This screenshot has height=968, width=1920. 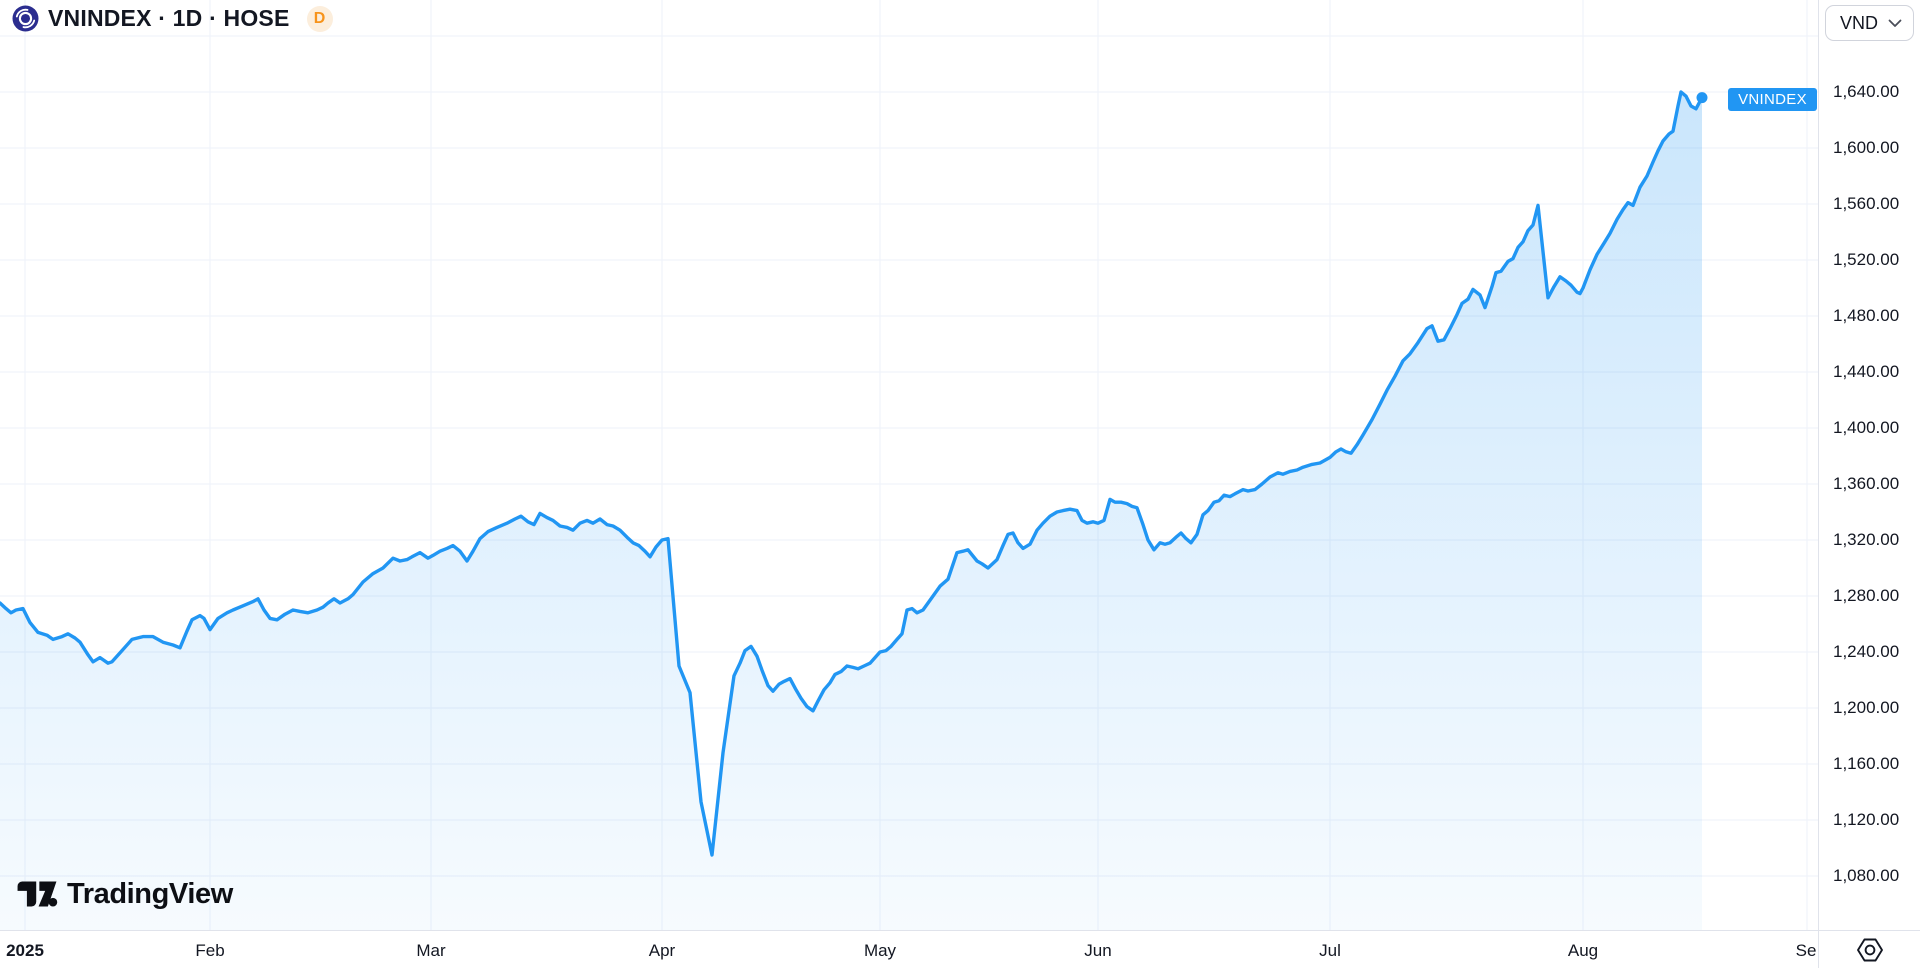 I want to click on price-axis-label: 1,240.00, so click(x=1866, y=651).